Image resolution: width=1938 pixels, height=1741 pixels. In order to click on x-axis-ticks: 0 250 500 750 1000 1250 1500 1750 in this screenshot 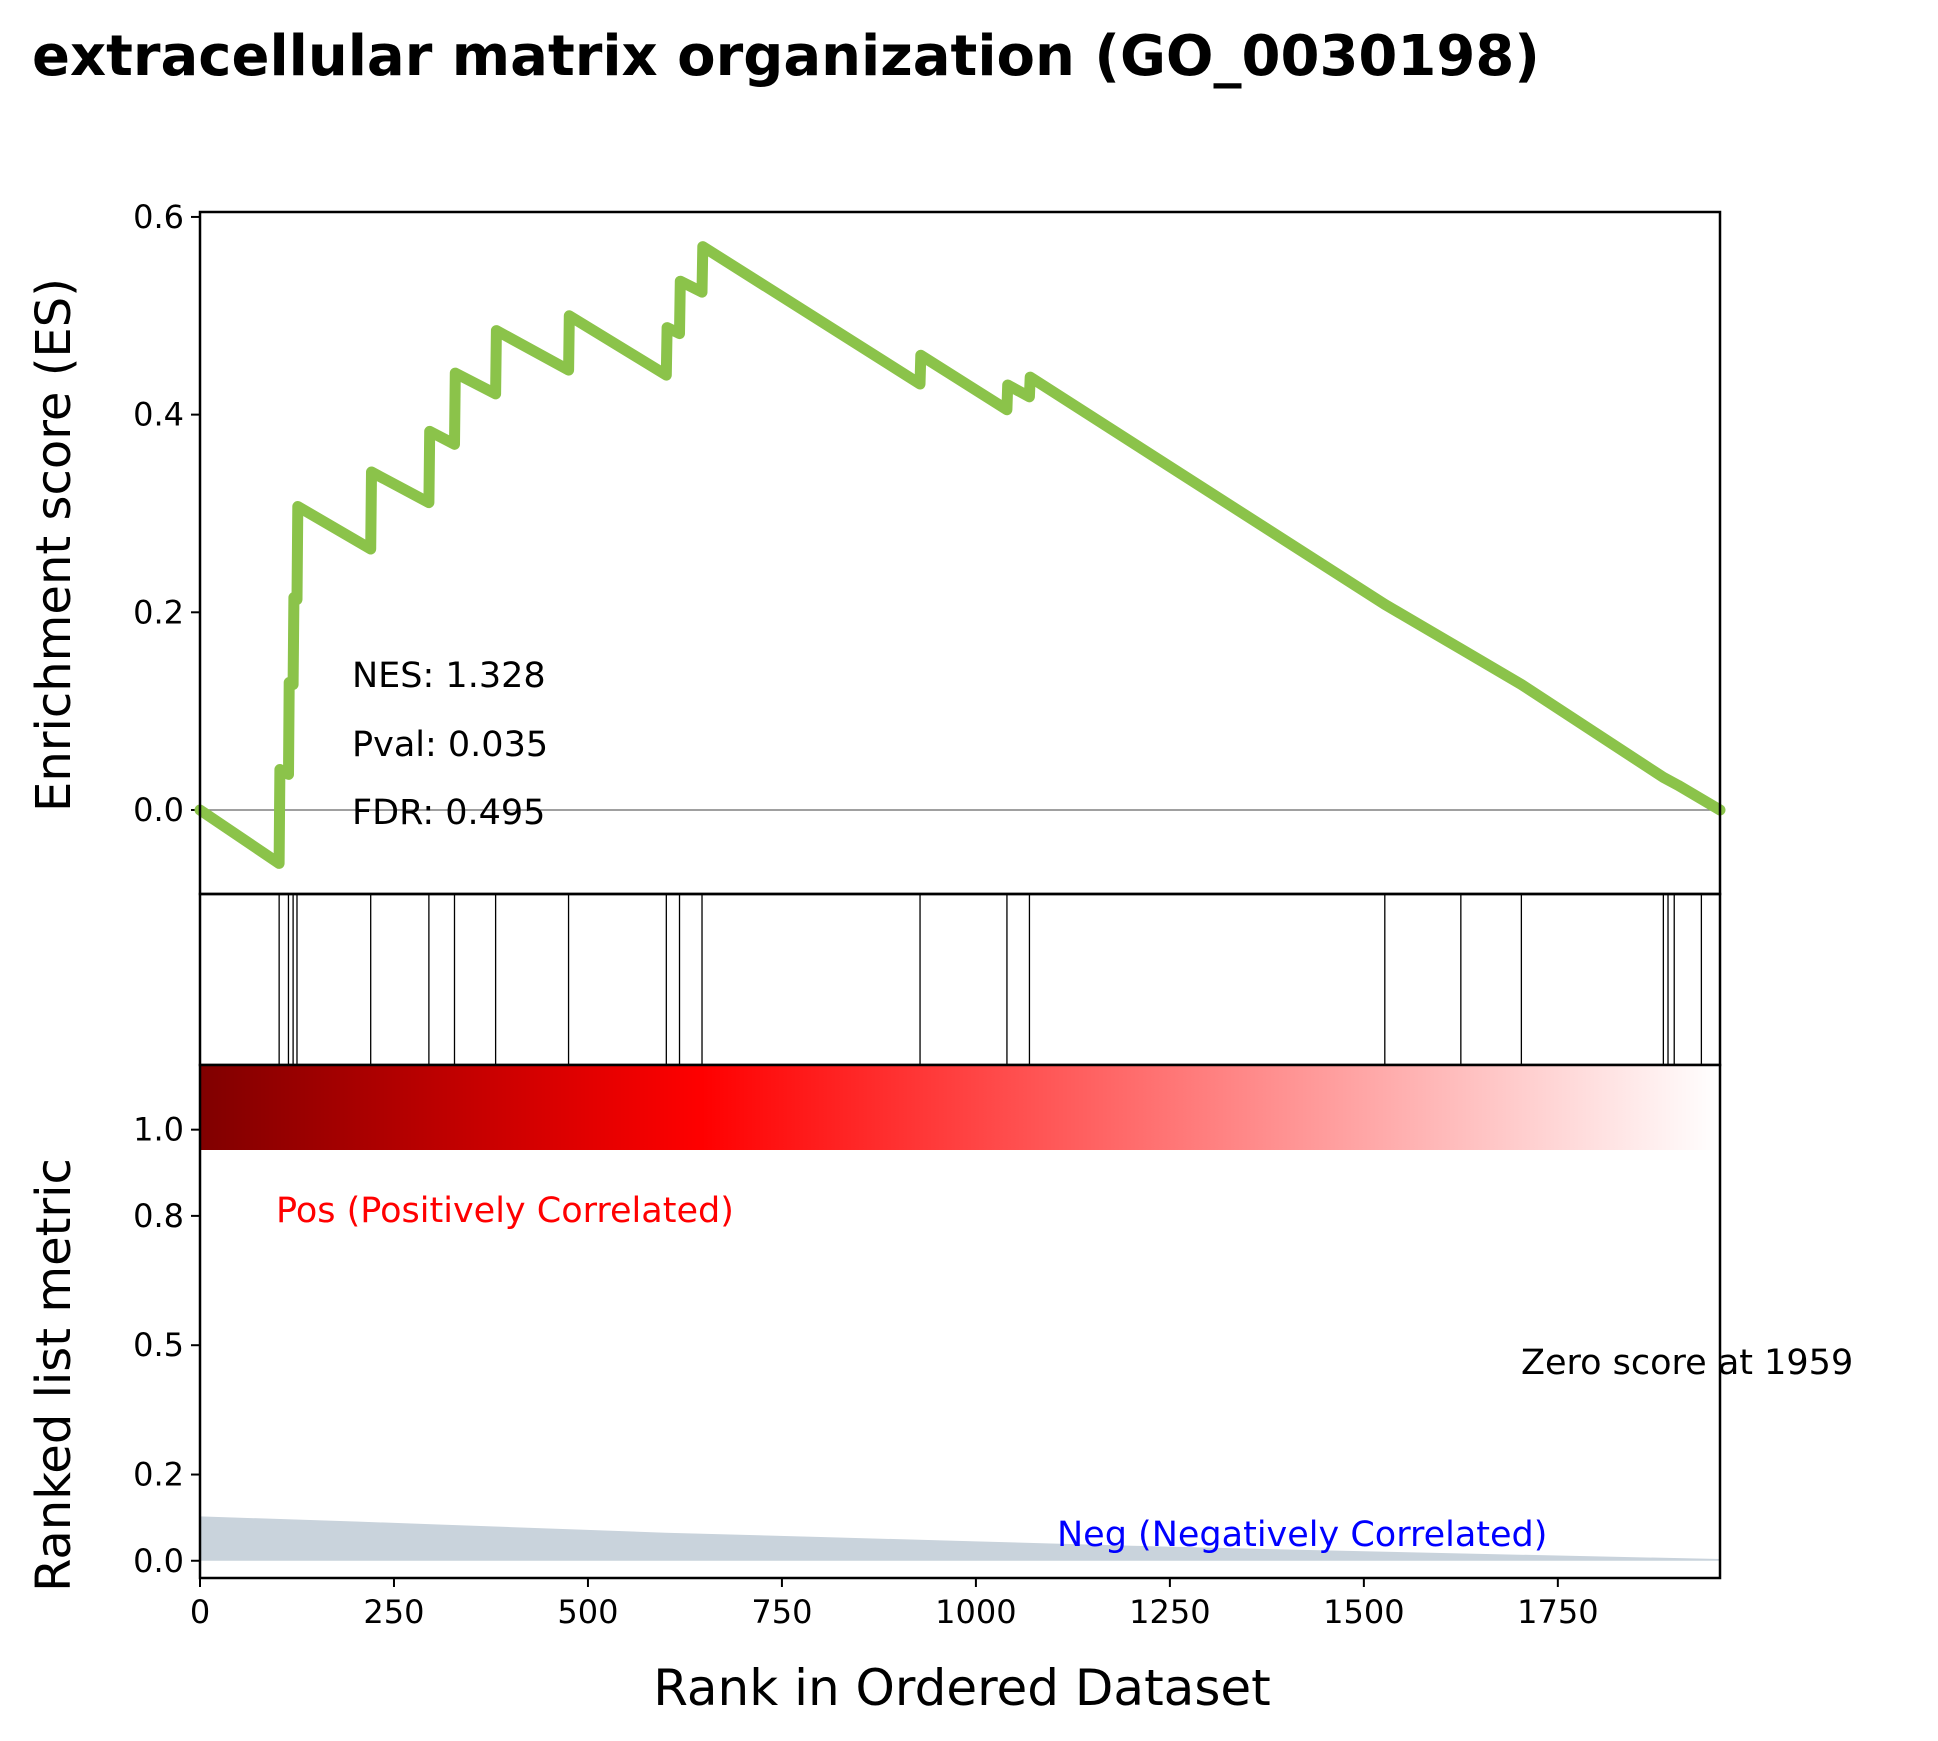, I will do `click(894, 1604)`.